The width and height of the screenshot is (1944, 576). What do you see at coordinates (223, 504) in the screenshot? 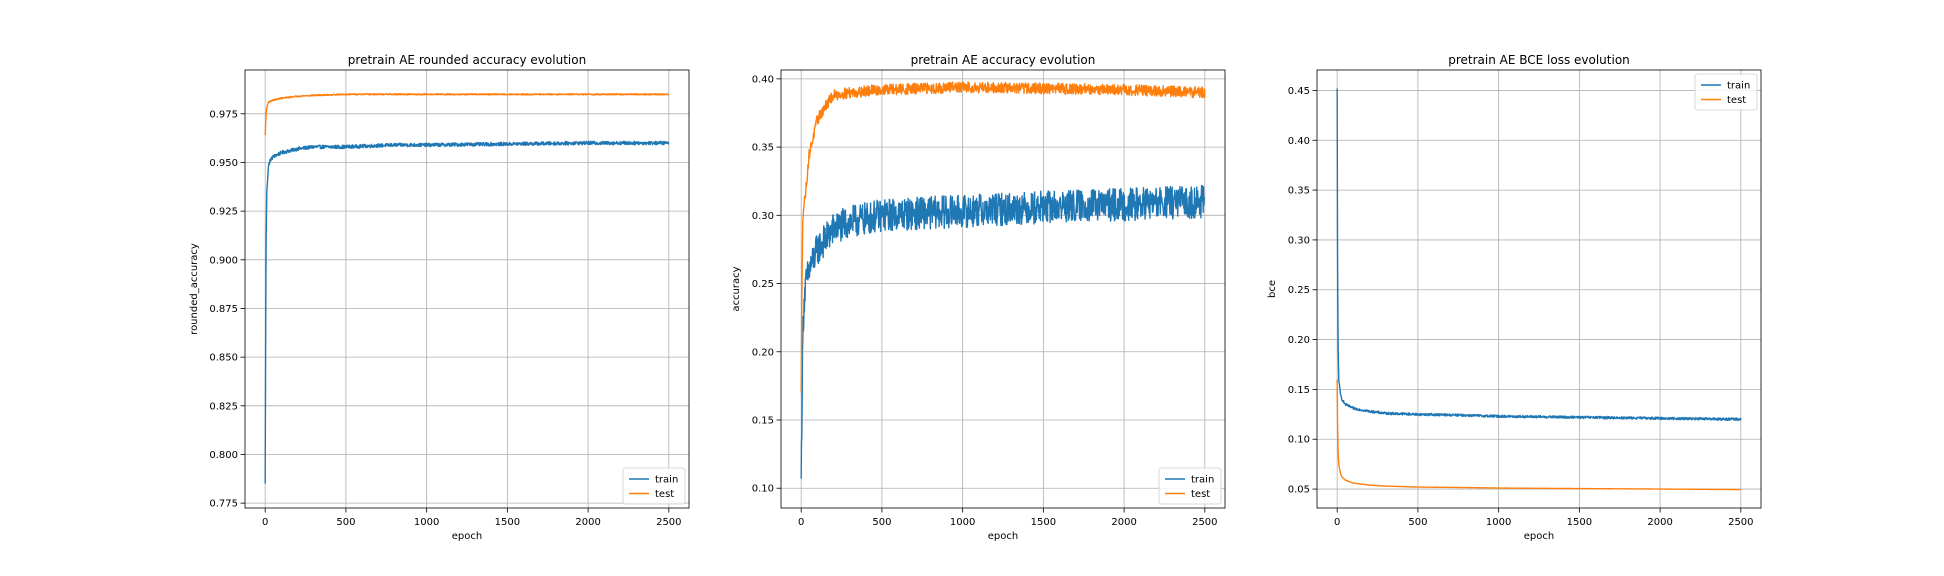
I see `y-tick-label: 0.775` at bounding box center [223, 504].